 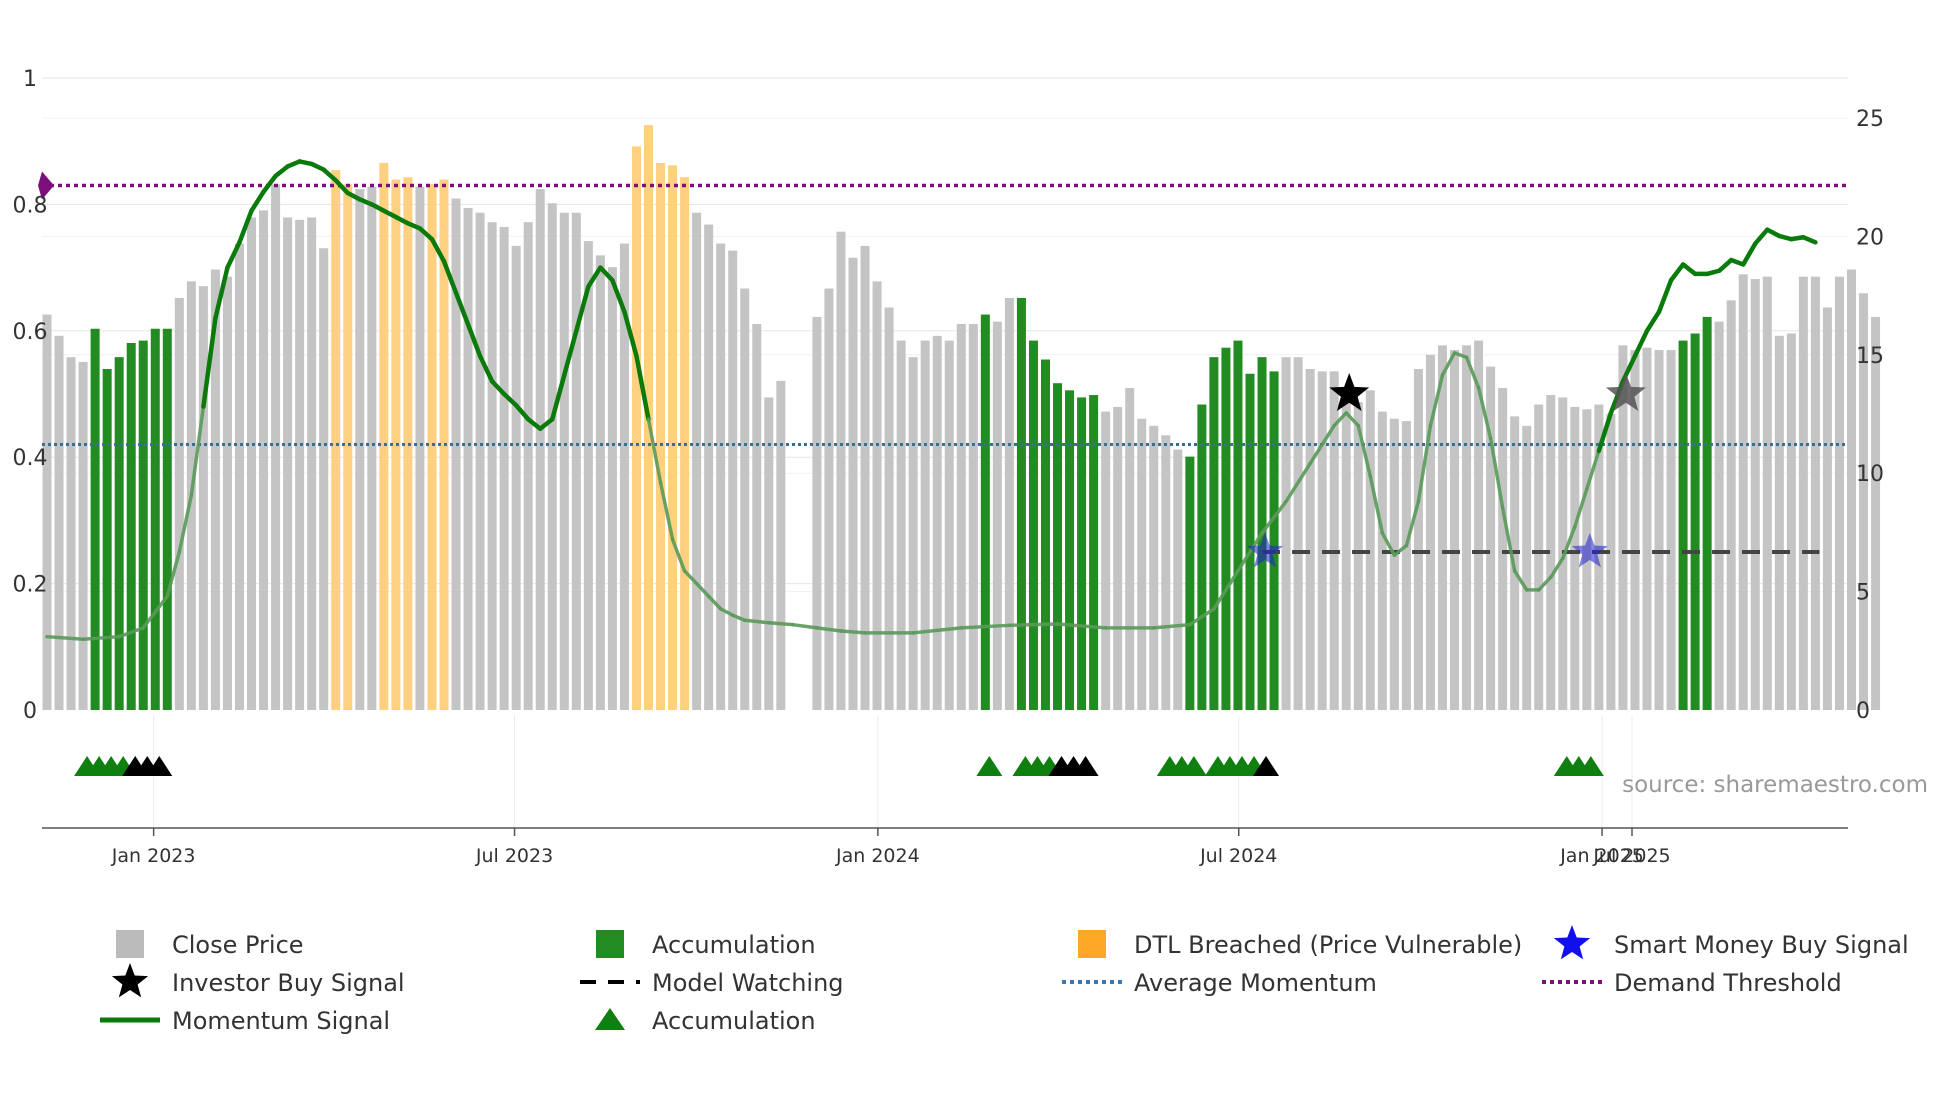 I want to click on y-left-tick-label: 0.2, so click(x=30, y=585).